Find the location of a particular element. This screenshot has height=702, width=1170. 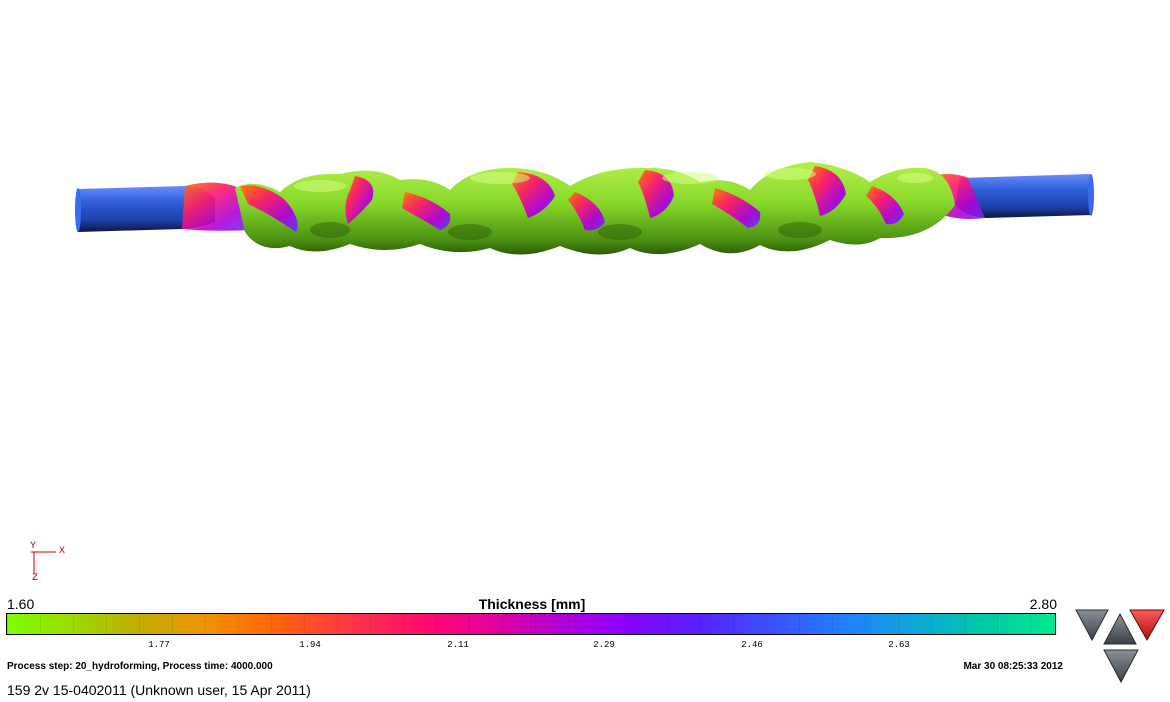

view-rotate-up-icon is located at coordinates (1120, 628).